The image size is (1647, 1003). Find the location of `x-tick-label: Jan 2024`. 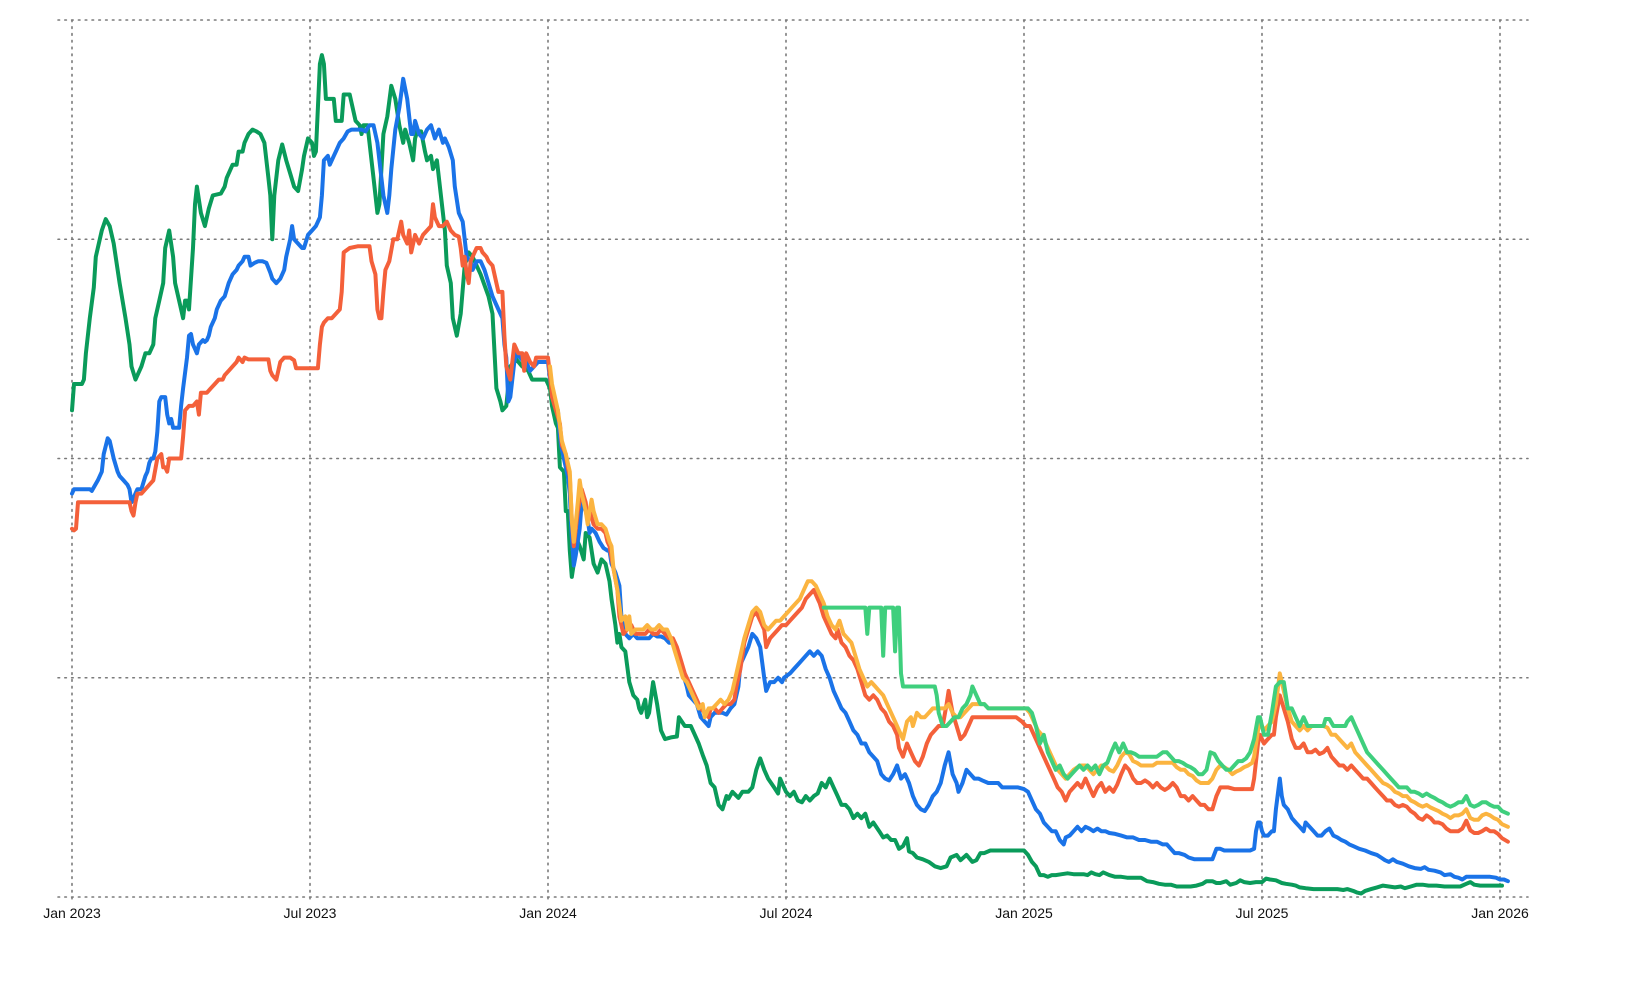

x-tick-label: Jan 2024 is located at coordinates (548, 913).